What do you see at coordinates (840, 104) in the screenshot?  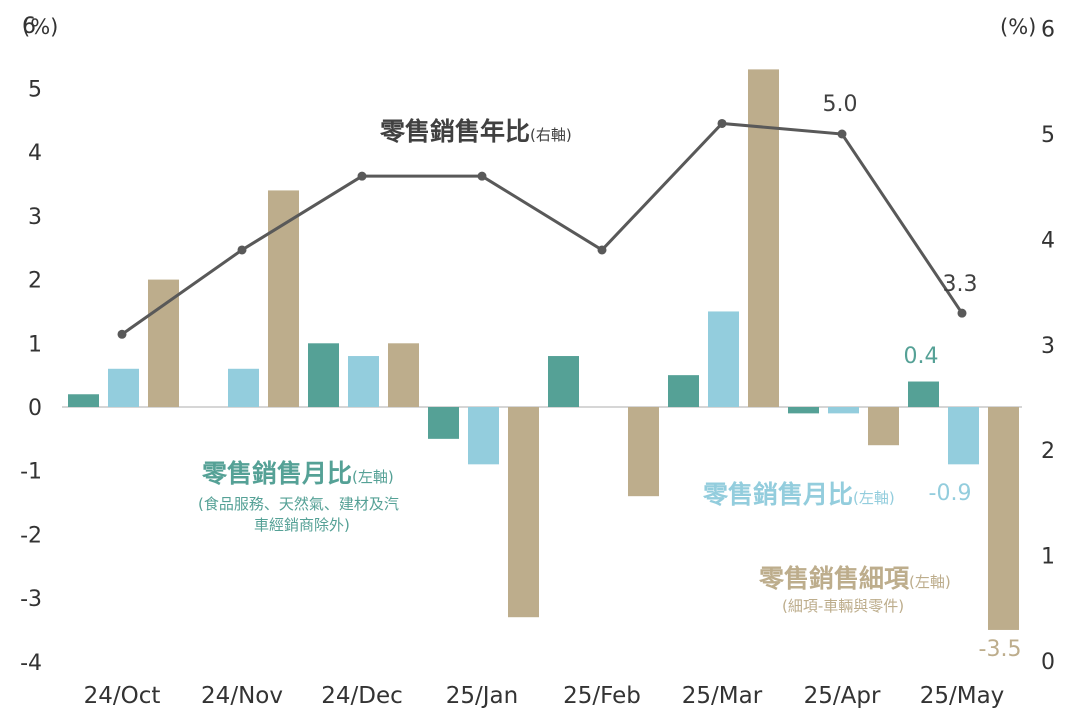 I see `data-label: 5.0` at bounding box center [840, 104].